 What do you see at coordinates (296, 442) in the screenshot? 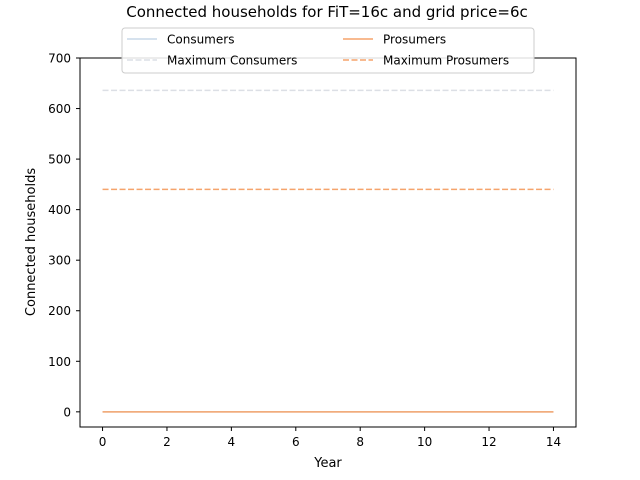
I see `x-tick-label: 6` at bounding box center [296, 442].